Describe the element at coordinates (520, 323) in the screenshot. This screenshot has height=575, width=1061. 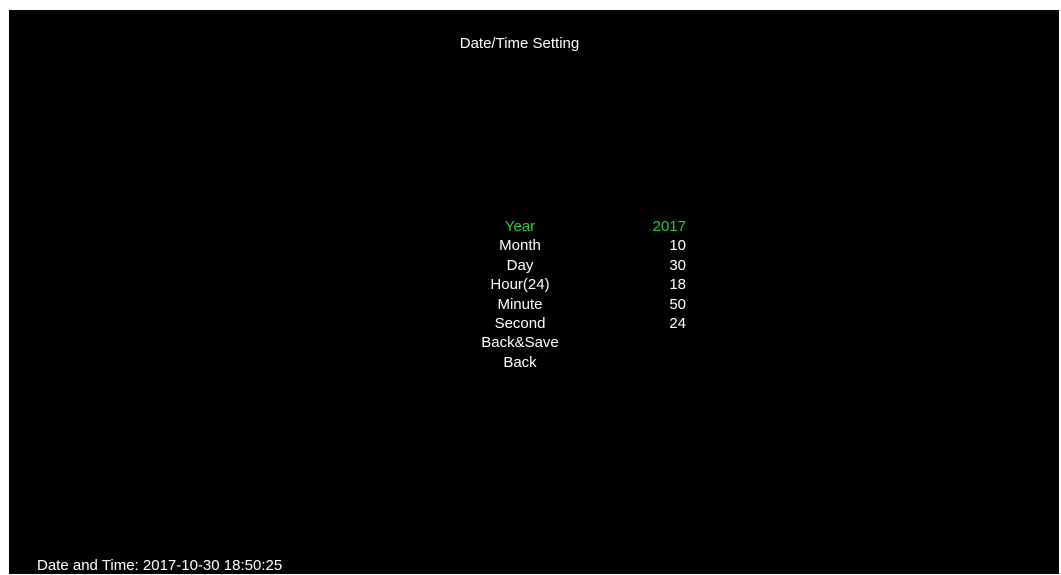
I see `second-label: Second` at that location.